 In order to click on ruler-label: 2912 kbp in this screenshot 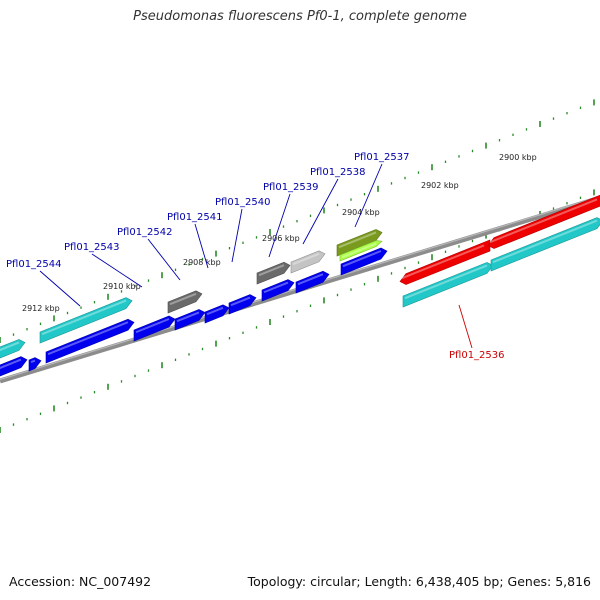, I will do `click(41, 308)`.